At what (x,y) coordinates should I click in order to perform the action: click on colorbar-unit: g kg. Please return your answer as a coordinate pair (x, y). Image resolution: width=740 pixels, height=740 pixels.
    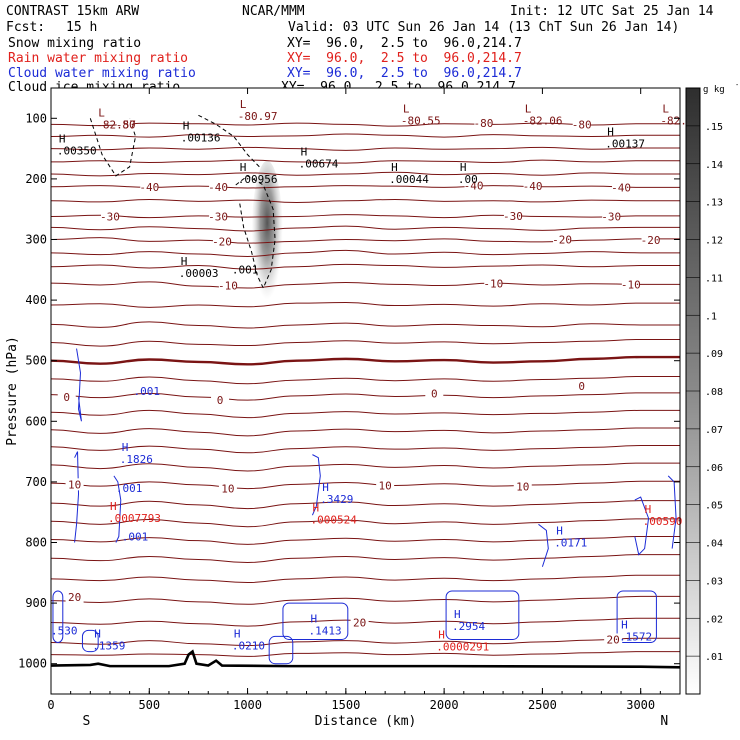
    Looking at the image, I should click on (714, 90).